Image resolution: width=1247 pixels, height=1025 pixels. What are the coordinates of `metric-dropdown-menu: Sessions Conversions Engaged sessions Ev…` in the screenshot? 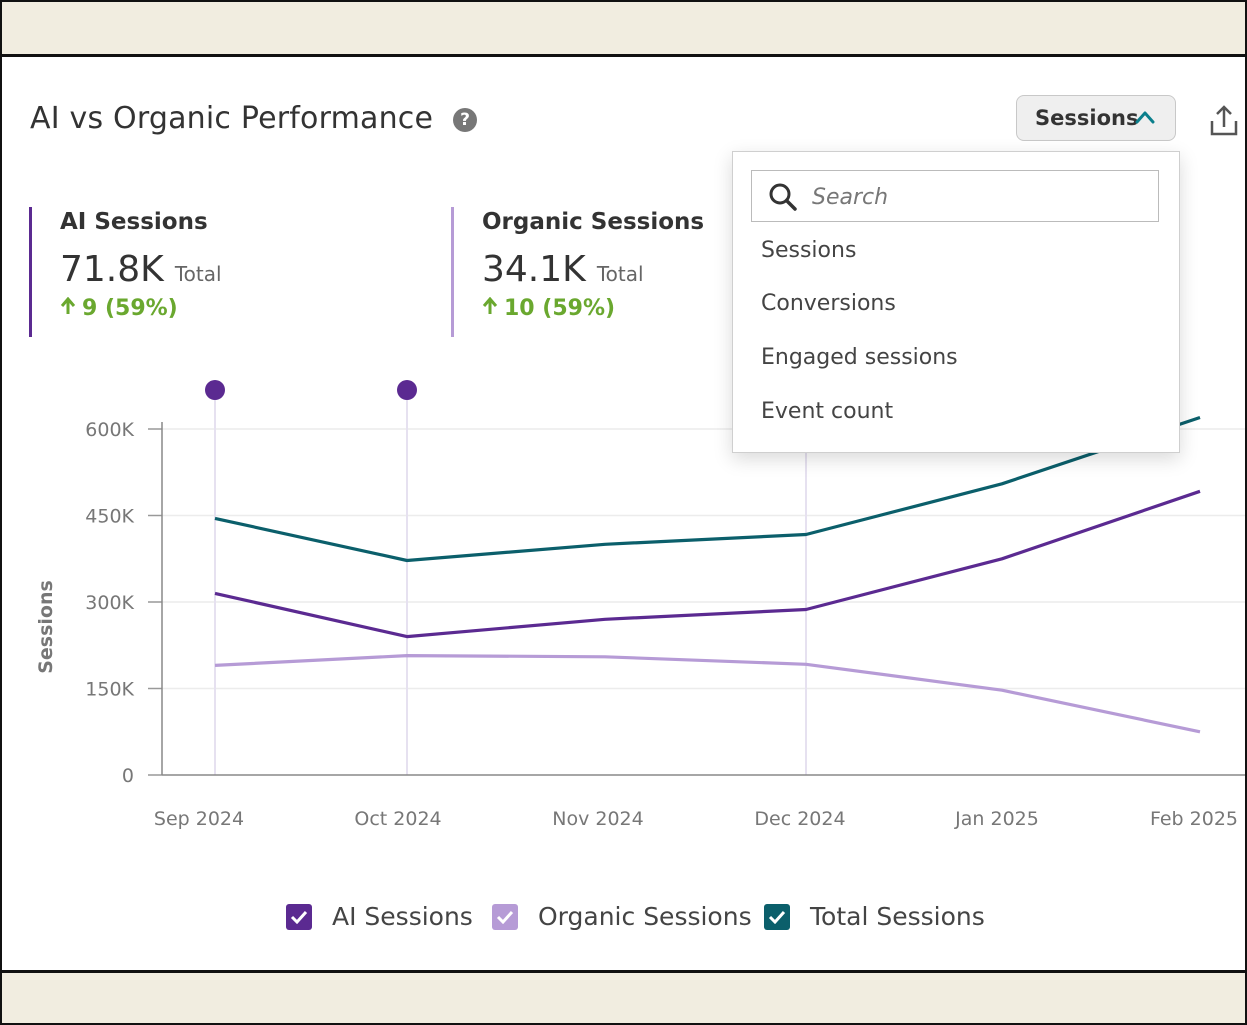 It's located at (956, 302).